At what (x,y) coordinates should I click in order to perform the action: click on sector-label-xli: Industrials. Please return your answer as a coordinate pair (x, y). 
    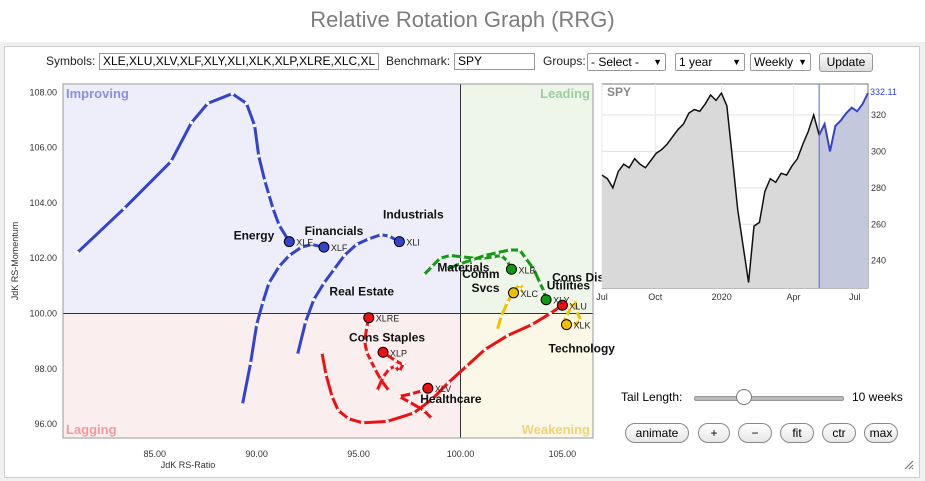
    Looking at the image, I should click on (413, 215).